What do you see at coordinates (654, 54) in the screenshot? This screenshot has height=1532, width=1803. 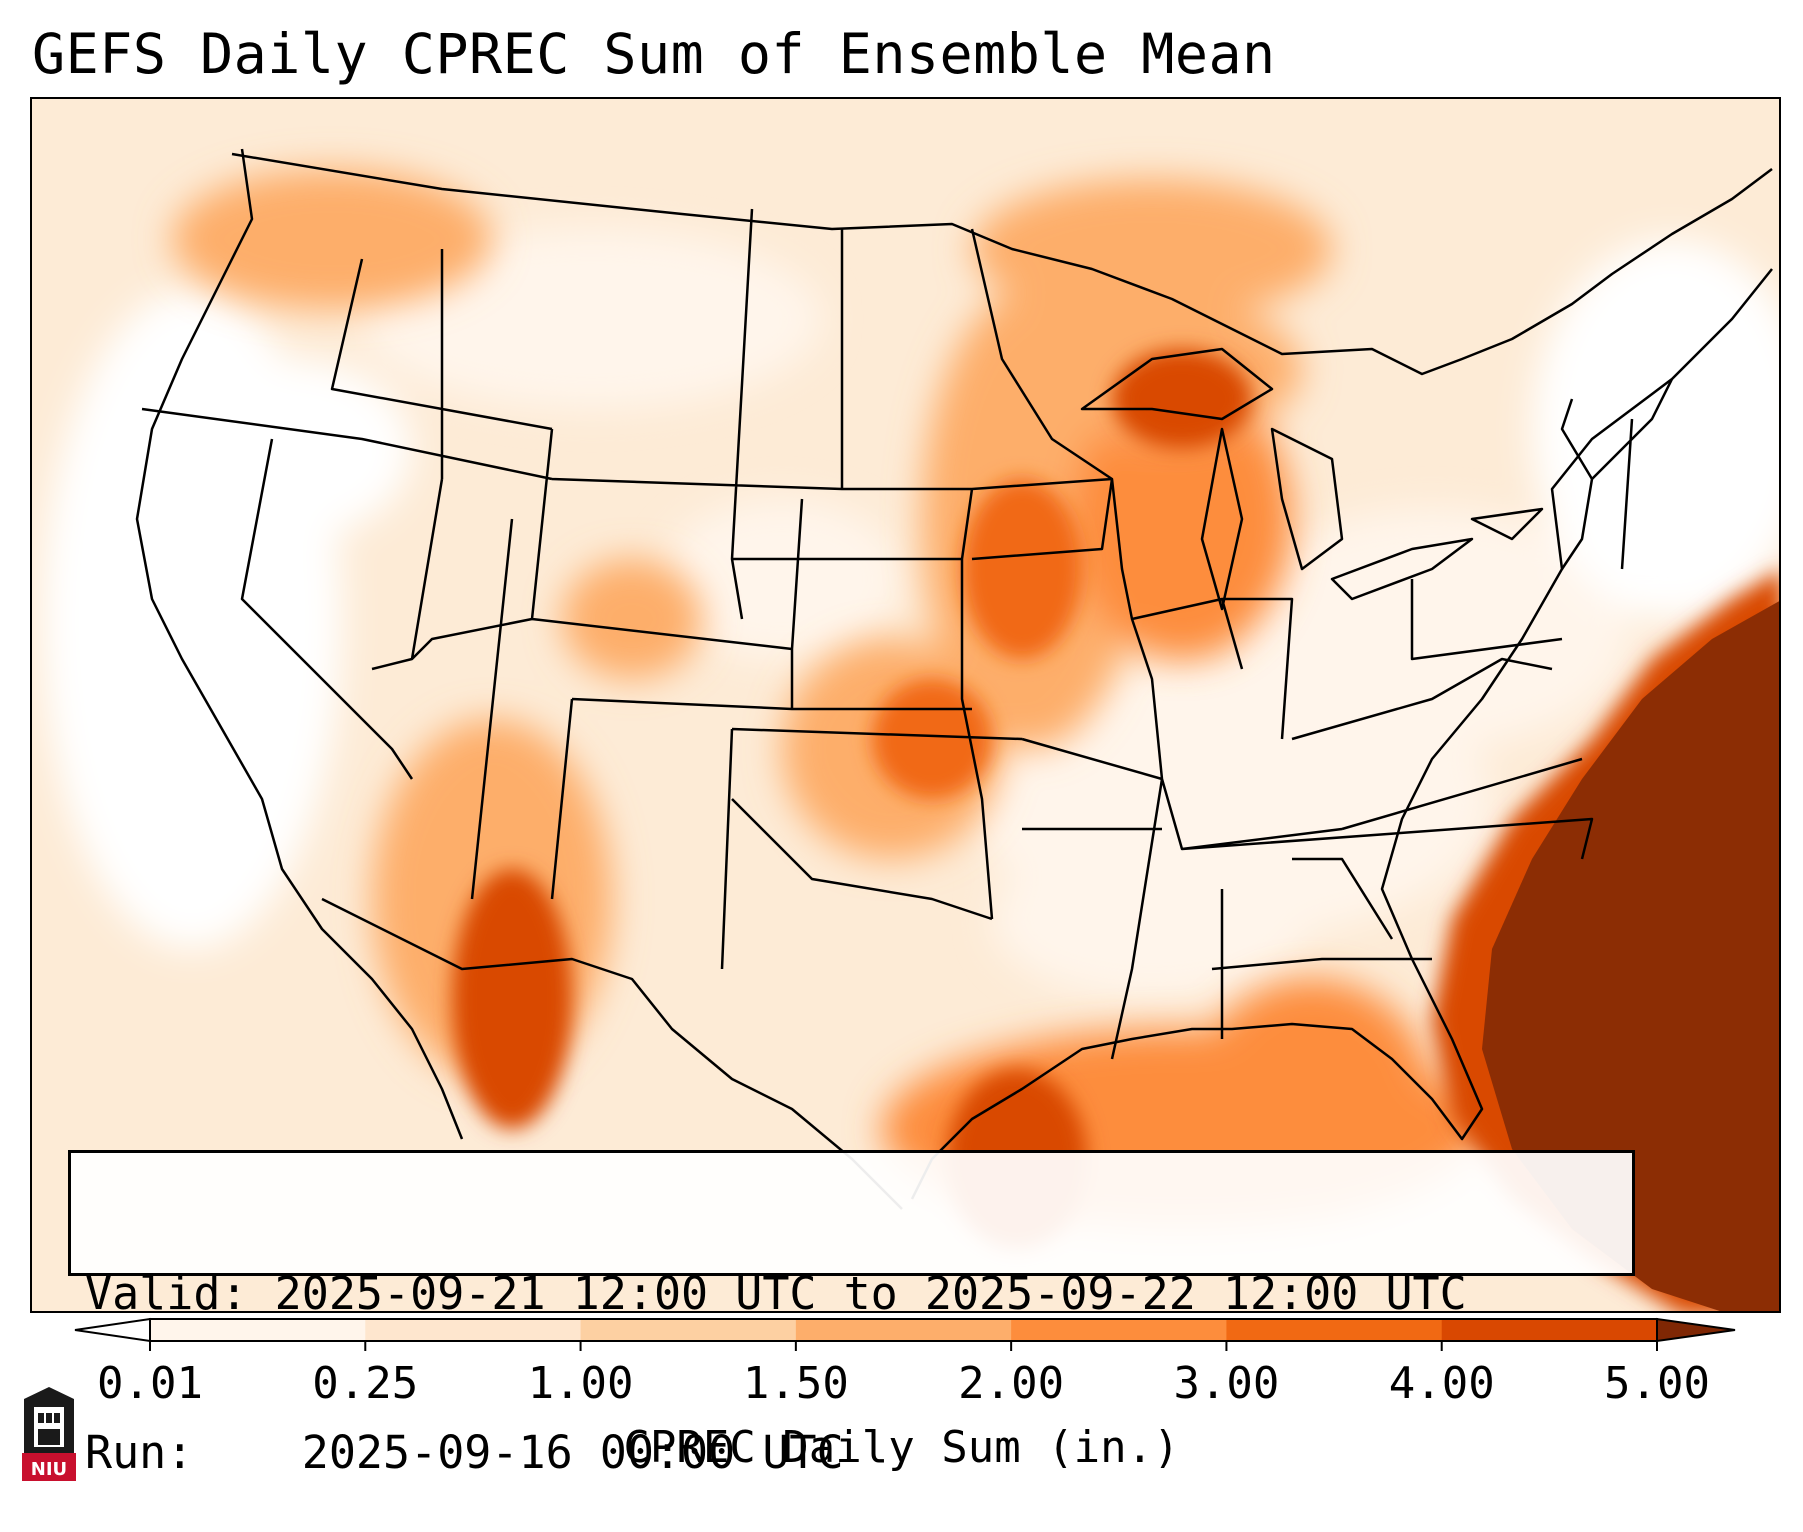 I see `map-title: GEFS Daily CPREC Sum of Ensemble Mean` at bounding box center [654, 54].